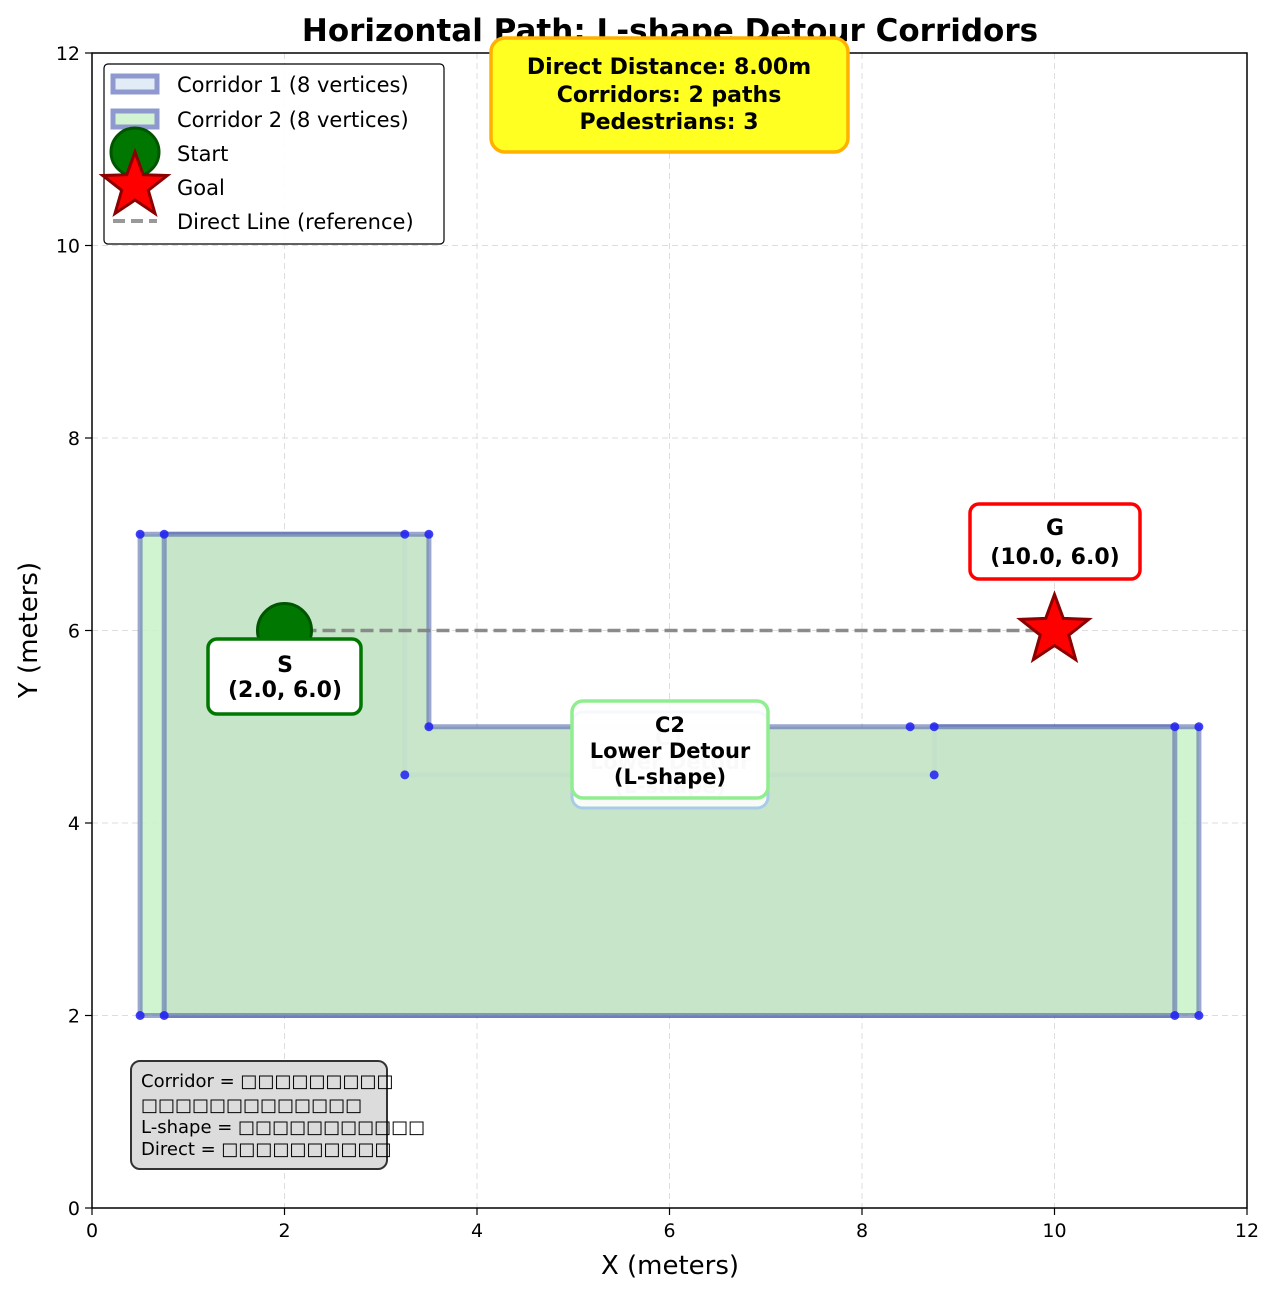  Describe the element at coordinates (670, 777) in the screenshot. I see `c2-label-line: (L-shape)` at that location.